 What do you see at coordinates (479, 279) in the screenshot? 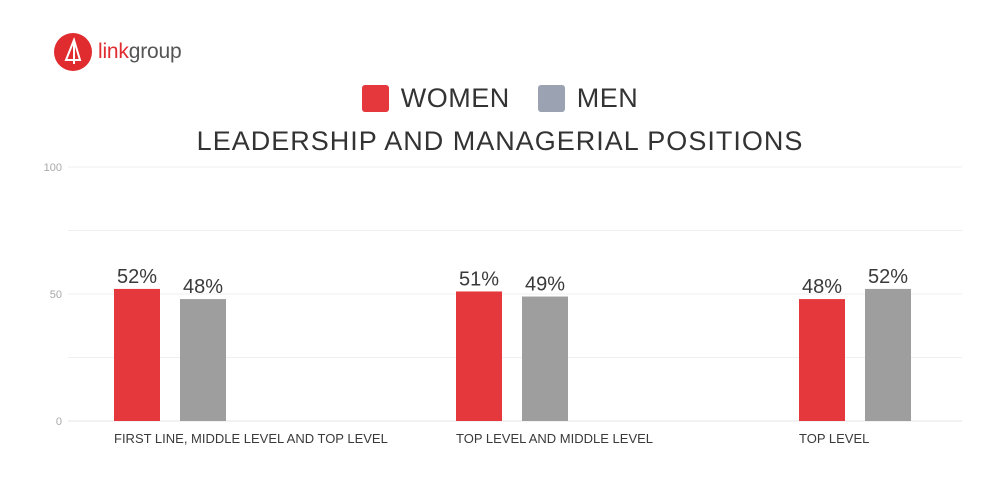
I see `data-label: 51%` at bounding box center [479, 279].